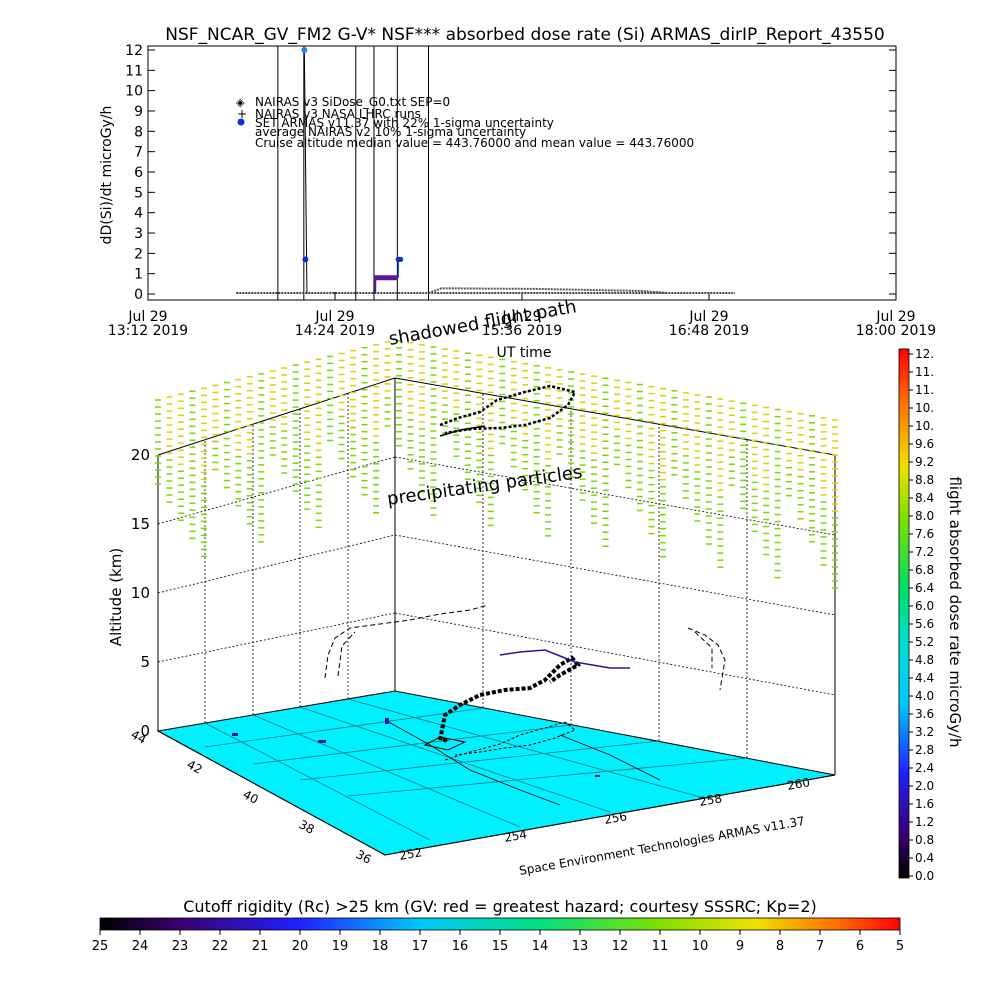  I want to click on armas-spike-line, so click(305, 172).